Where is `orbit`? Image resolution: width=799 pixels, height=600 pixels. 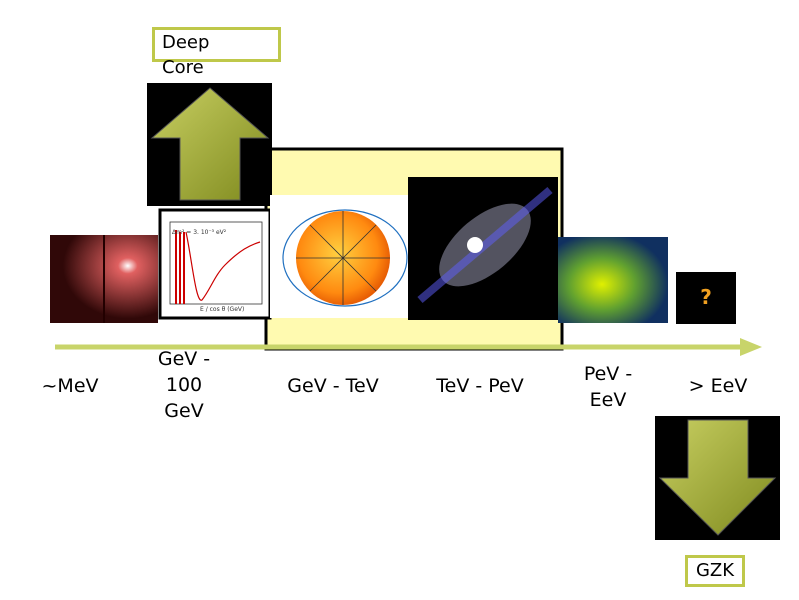 orbit is located at coordinates (345, 258).